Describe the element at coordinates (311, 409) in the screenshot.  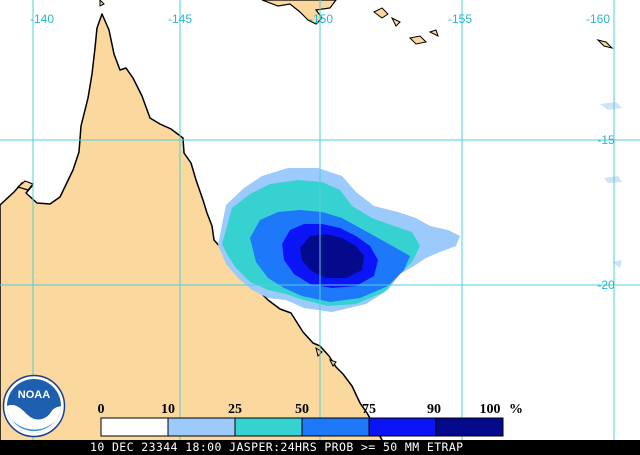
I see `legend-values: 0 10 25 50 75 90 100 %` at that location.